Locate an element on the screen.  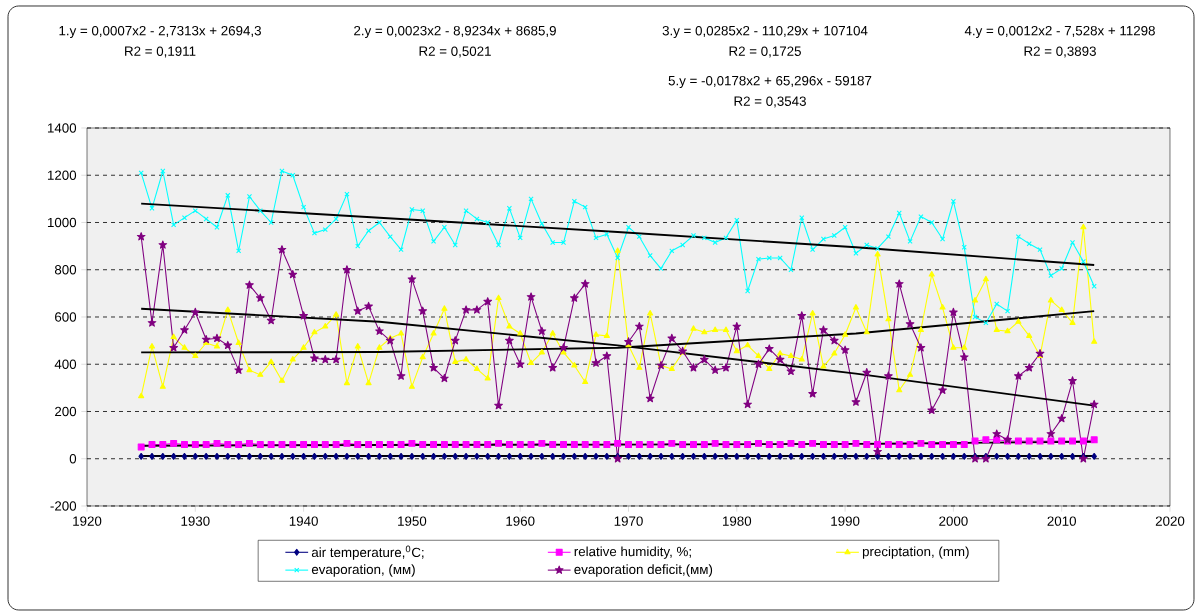
text: 1.y = 0,0007x2 - 2,7313x + 2694,3 is located at coordinates (160, 32).